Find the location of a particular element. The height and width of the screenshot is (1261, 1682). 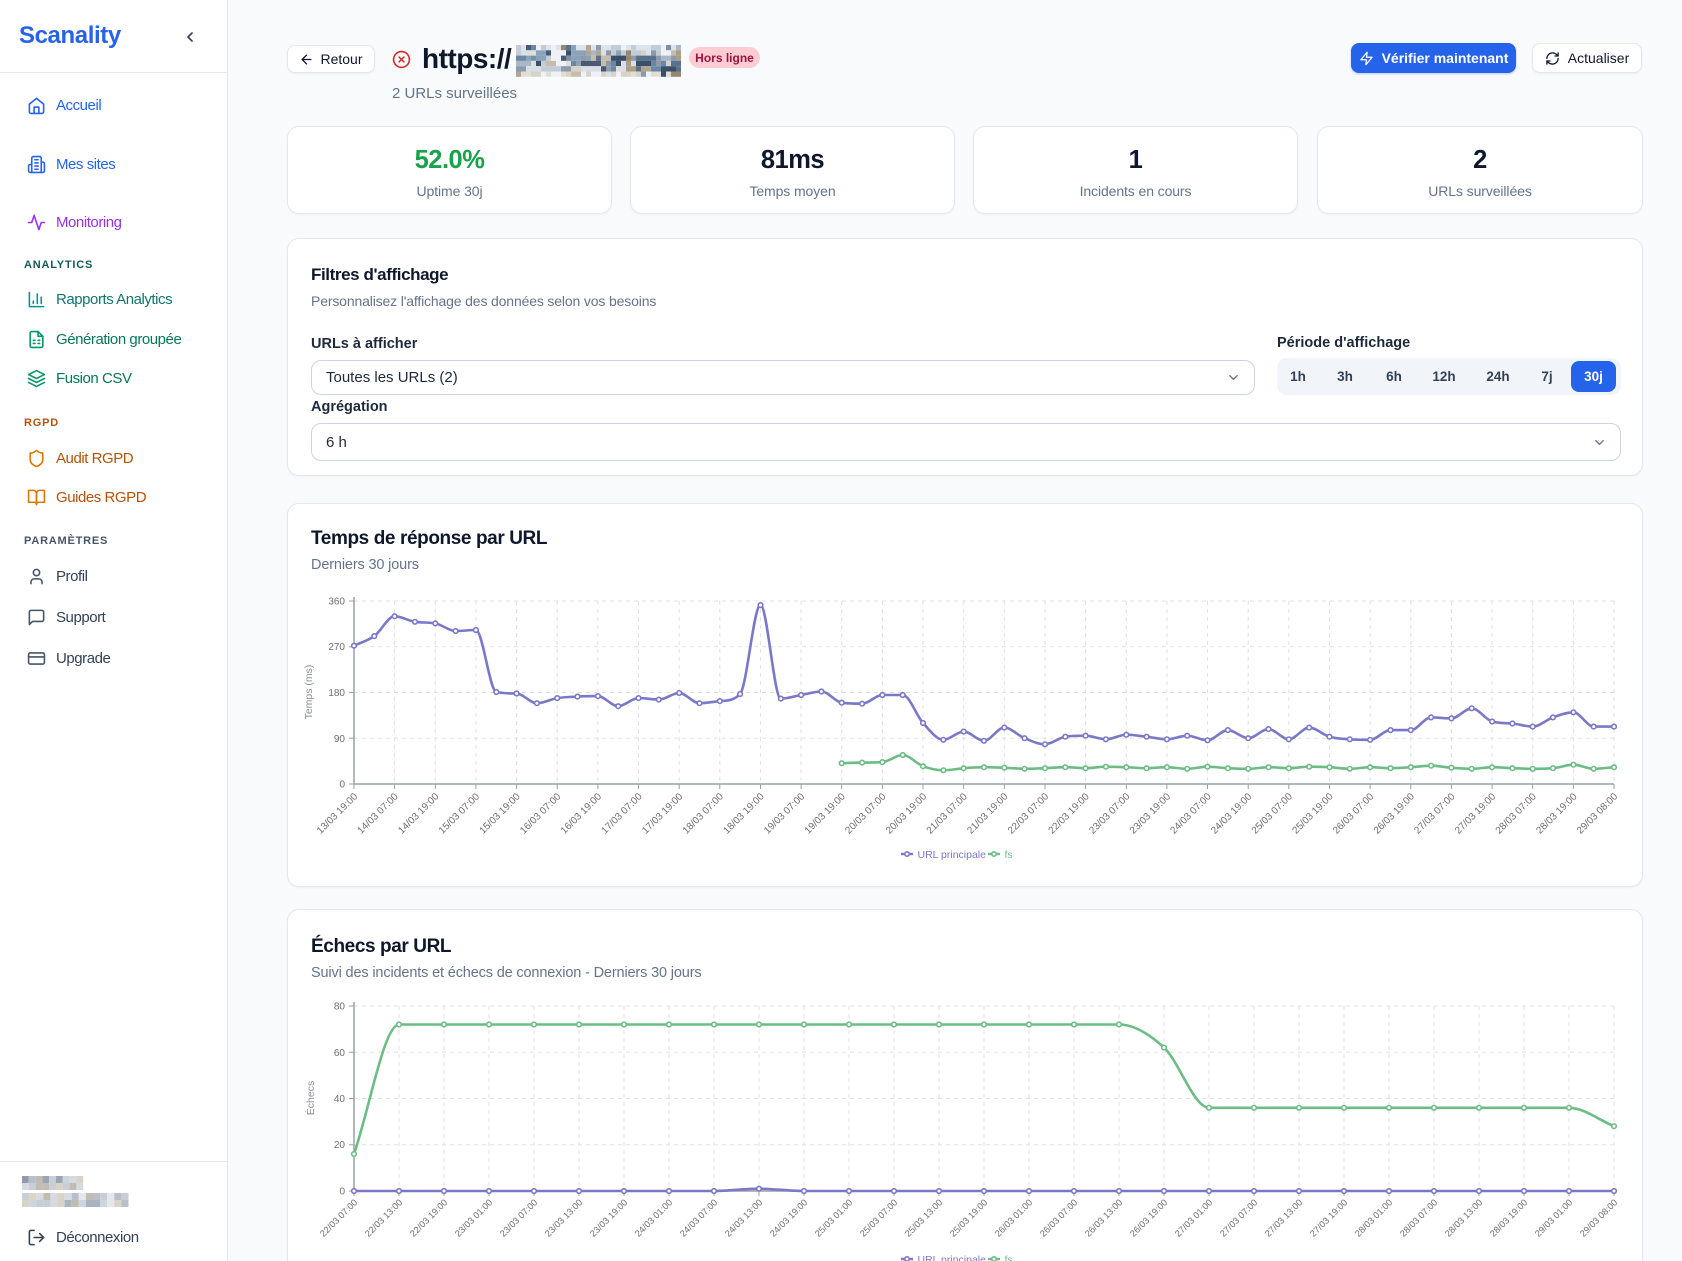

svg-text: 40 is located at coordinates (340, 1099).